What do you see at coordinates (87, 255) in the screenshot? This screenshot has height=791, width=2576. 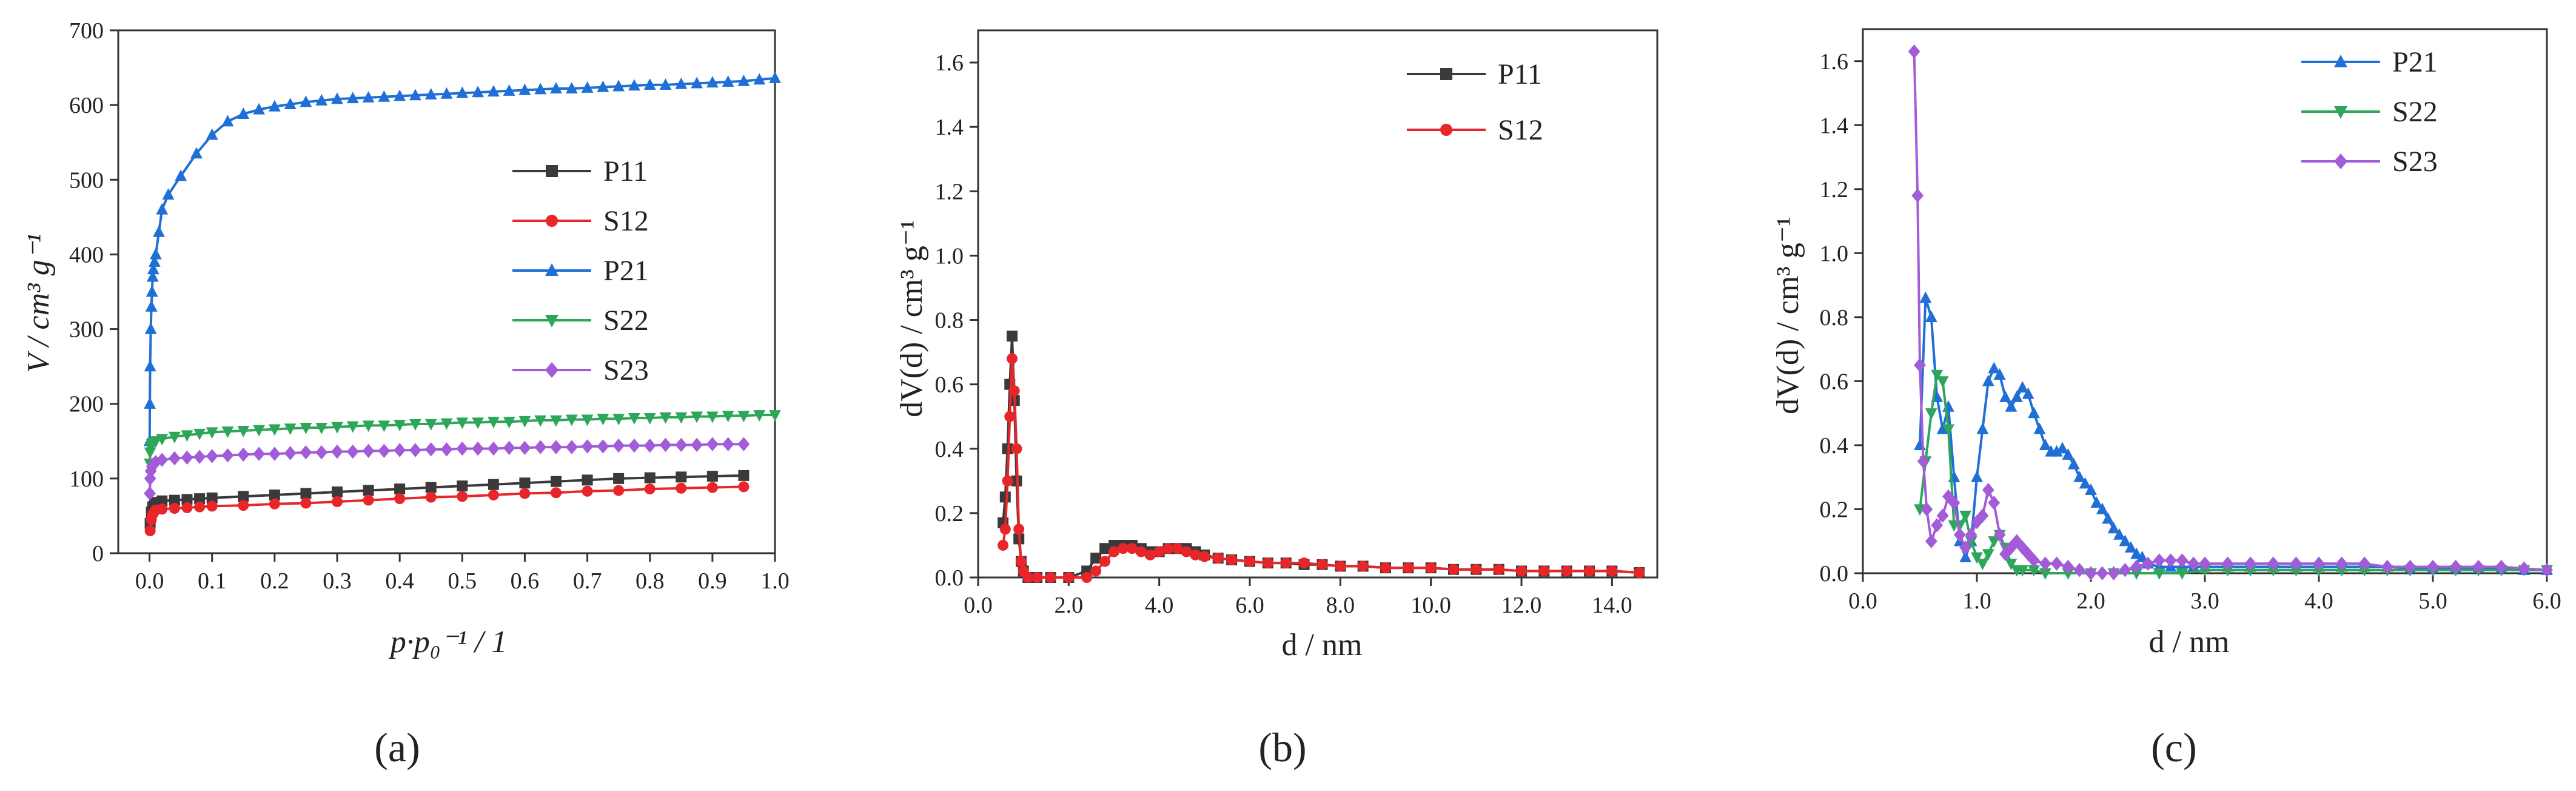 I see `y-tick-label: 400` at bounding box center [87, 255].